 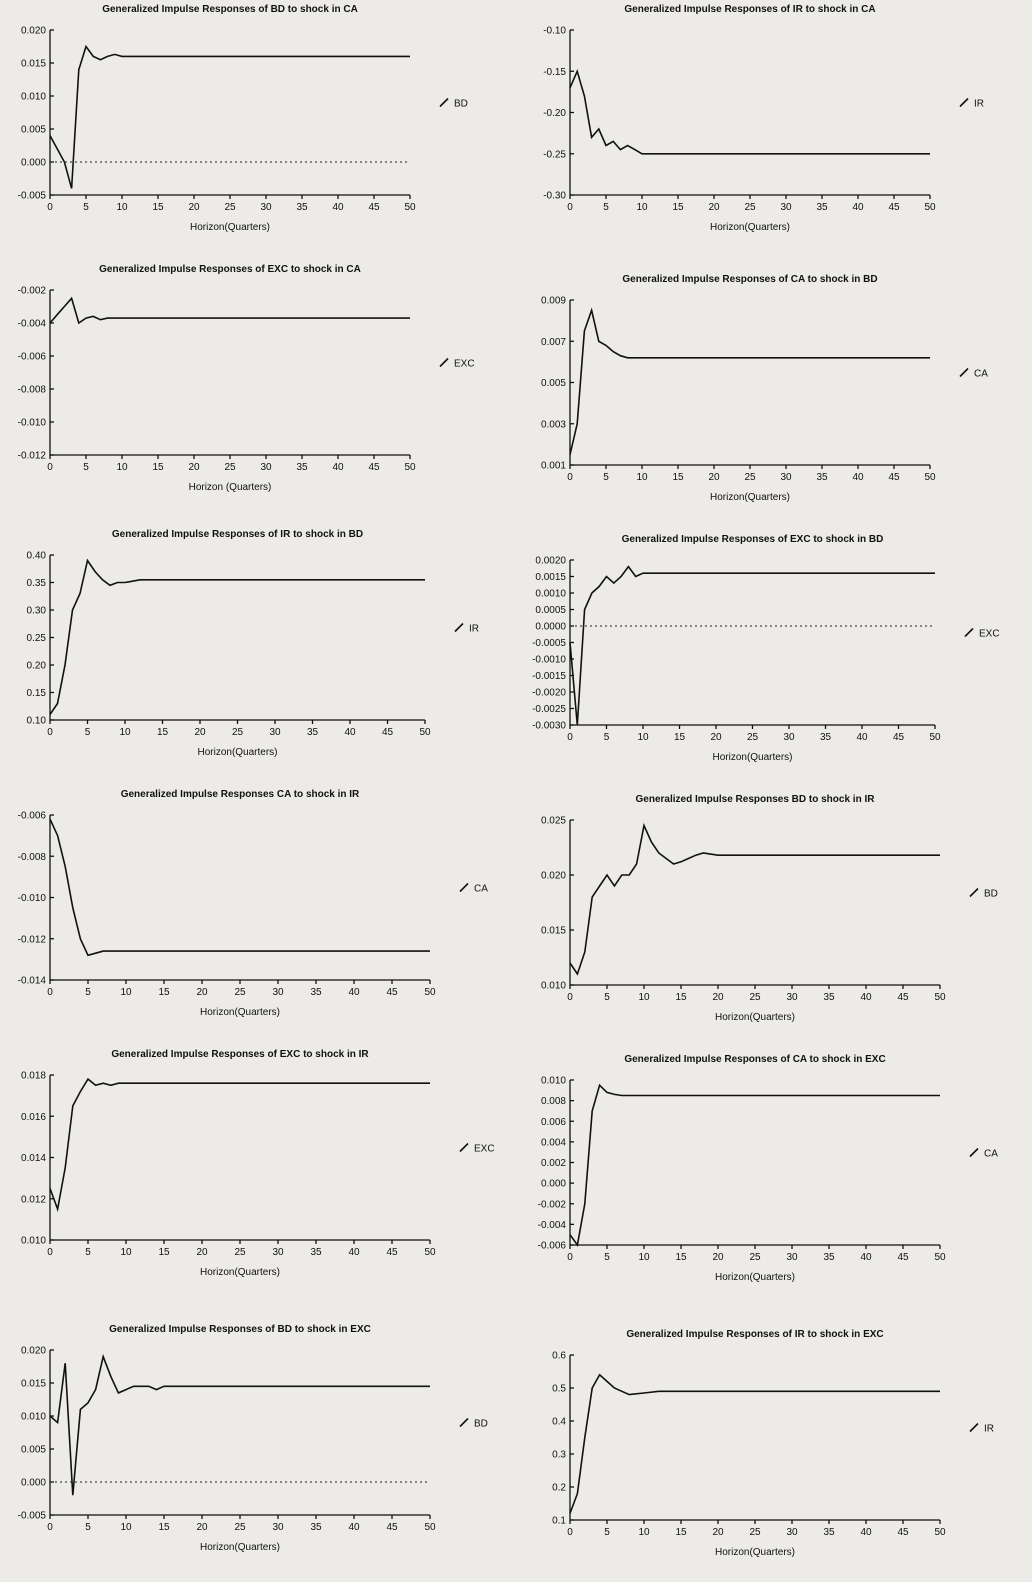 I want to click on y-tick-label: 0.002, so click(x=553, y=1163).